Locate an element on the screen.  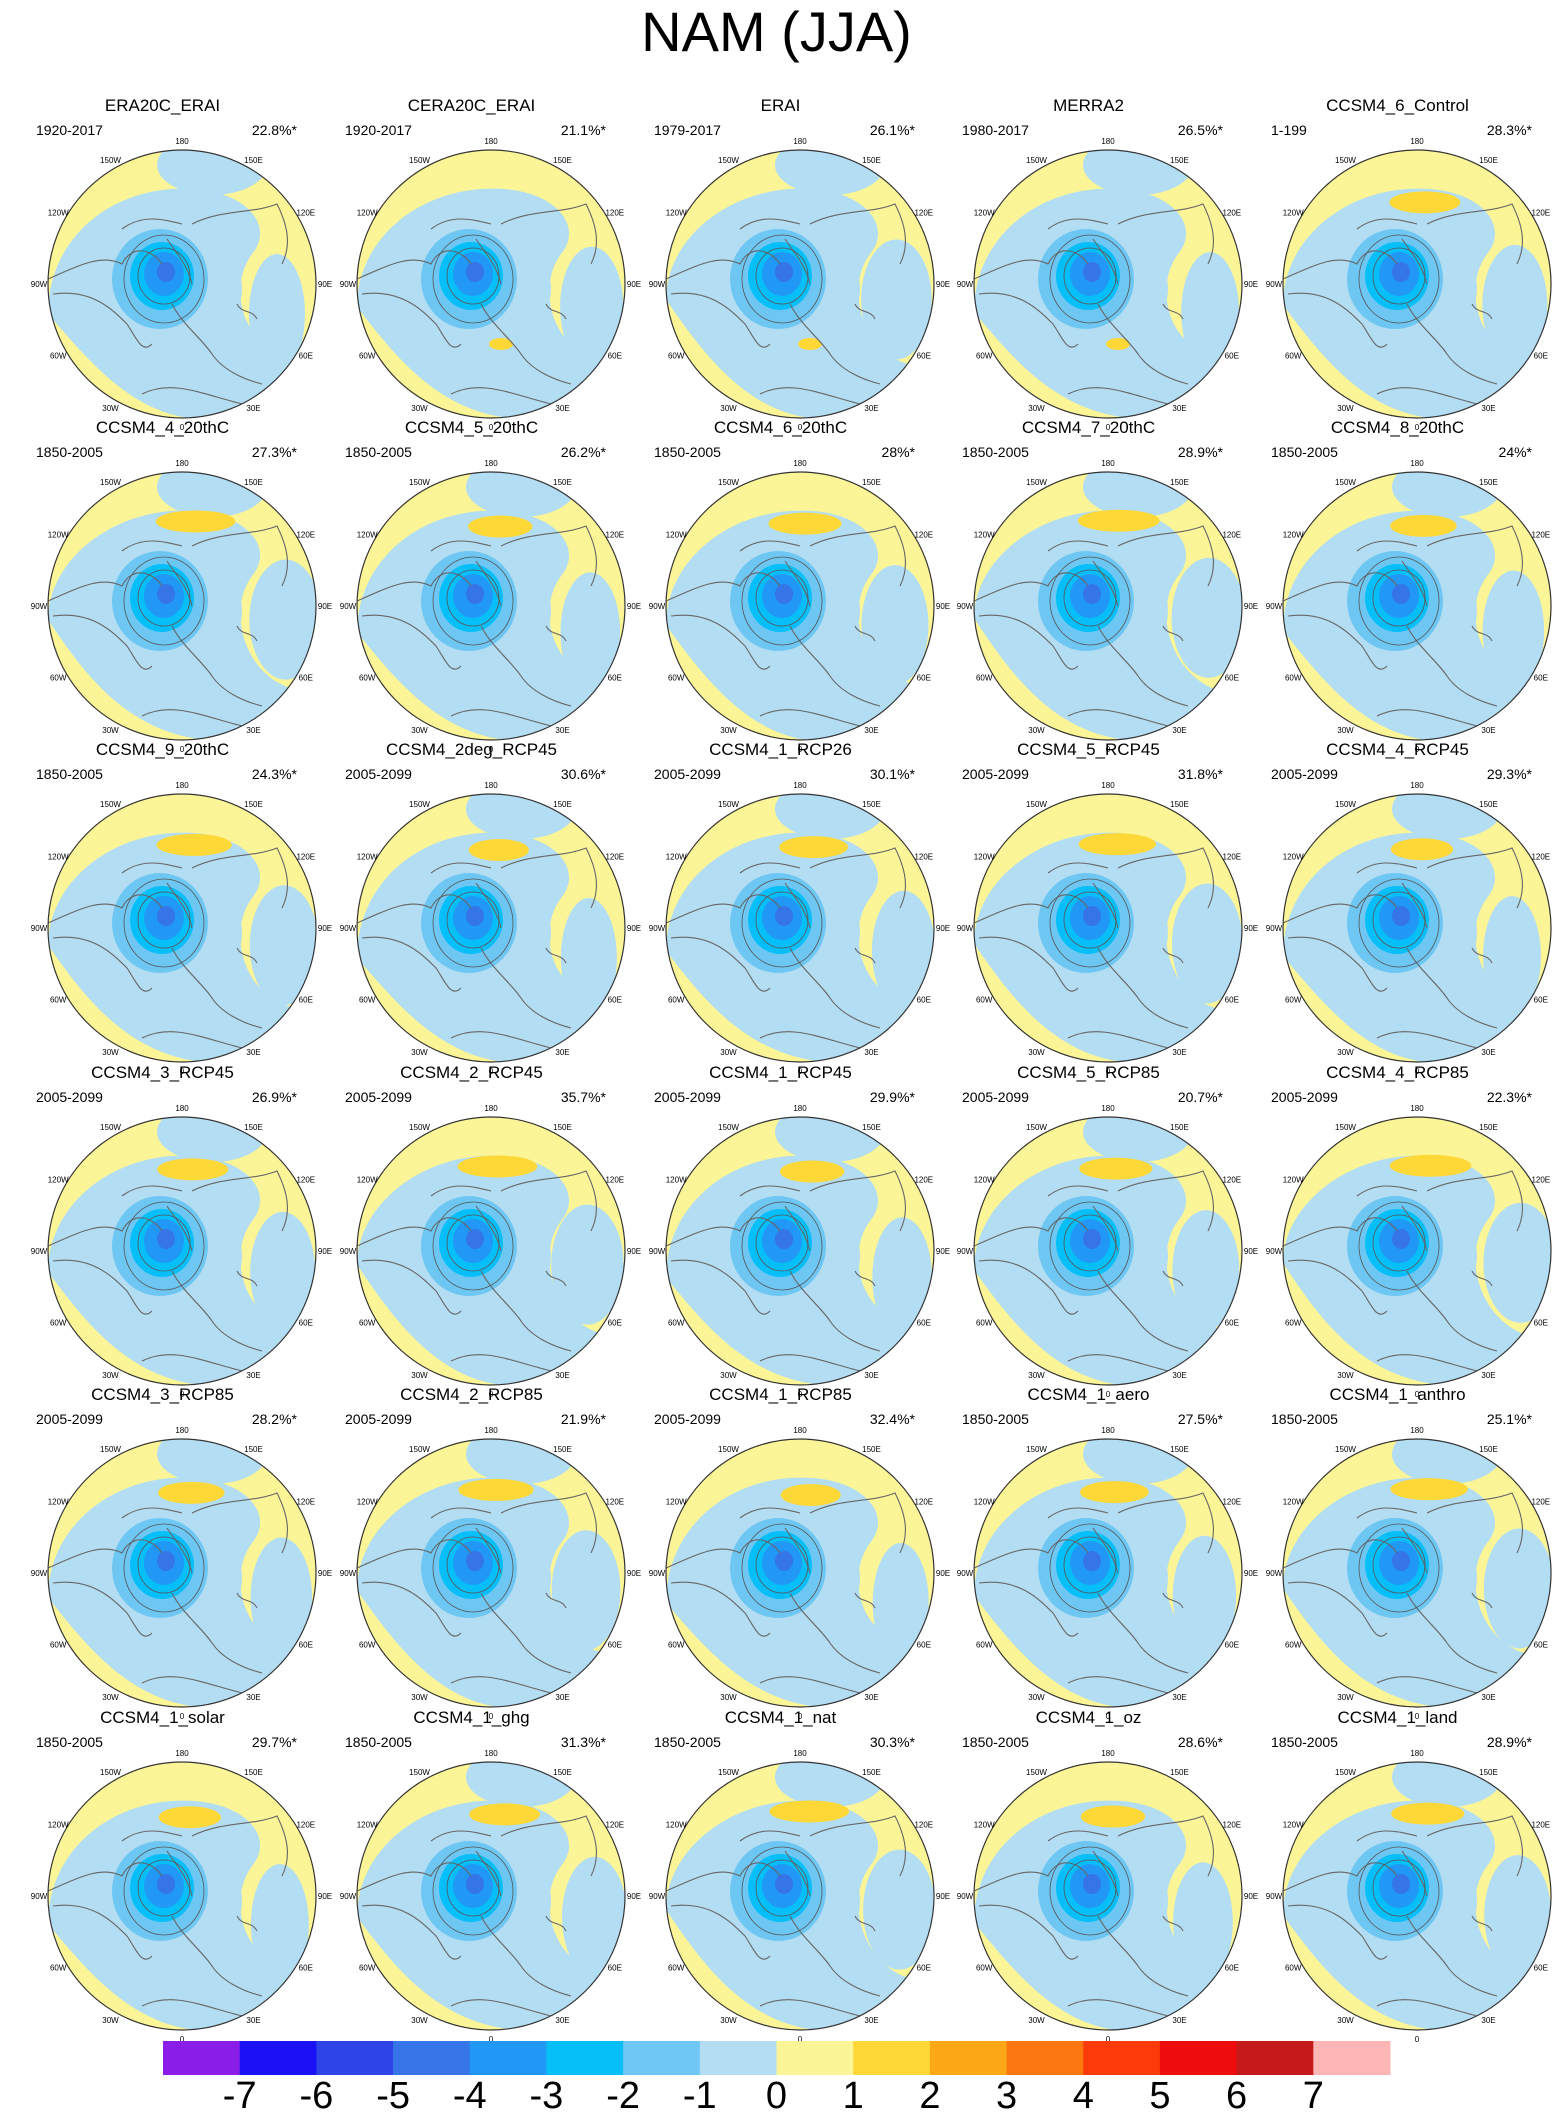
panel-explained-variance: 28%* is located at coordinates (898, 452).